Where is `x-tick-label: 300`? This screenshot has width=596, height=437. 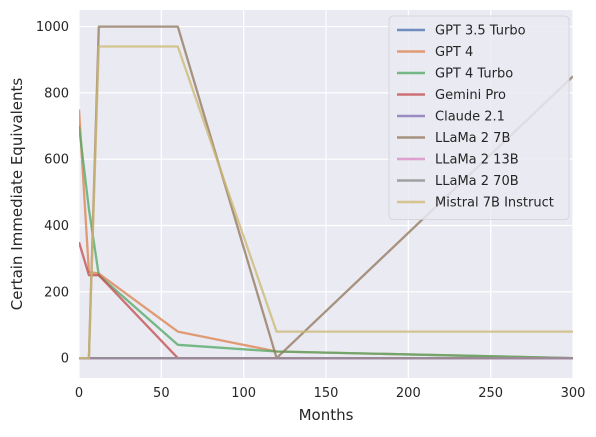 x-tick-label: 300 is located at coordinates (573, 393).